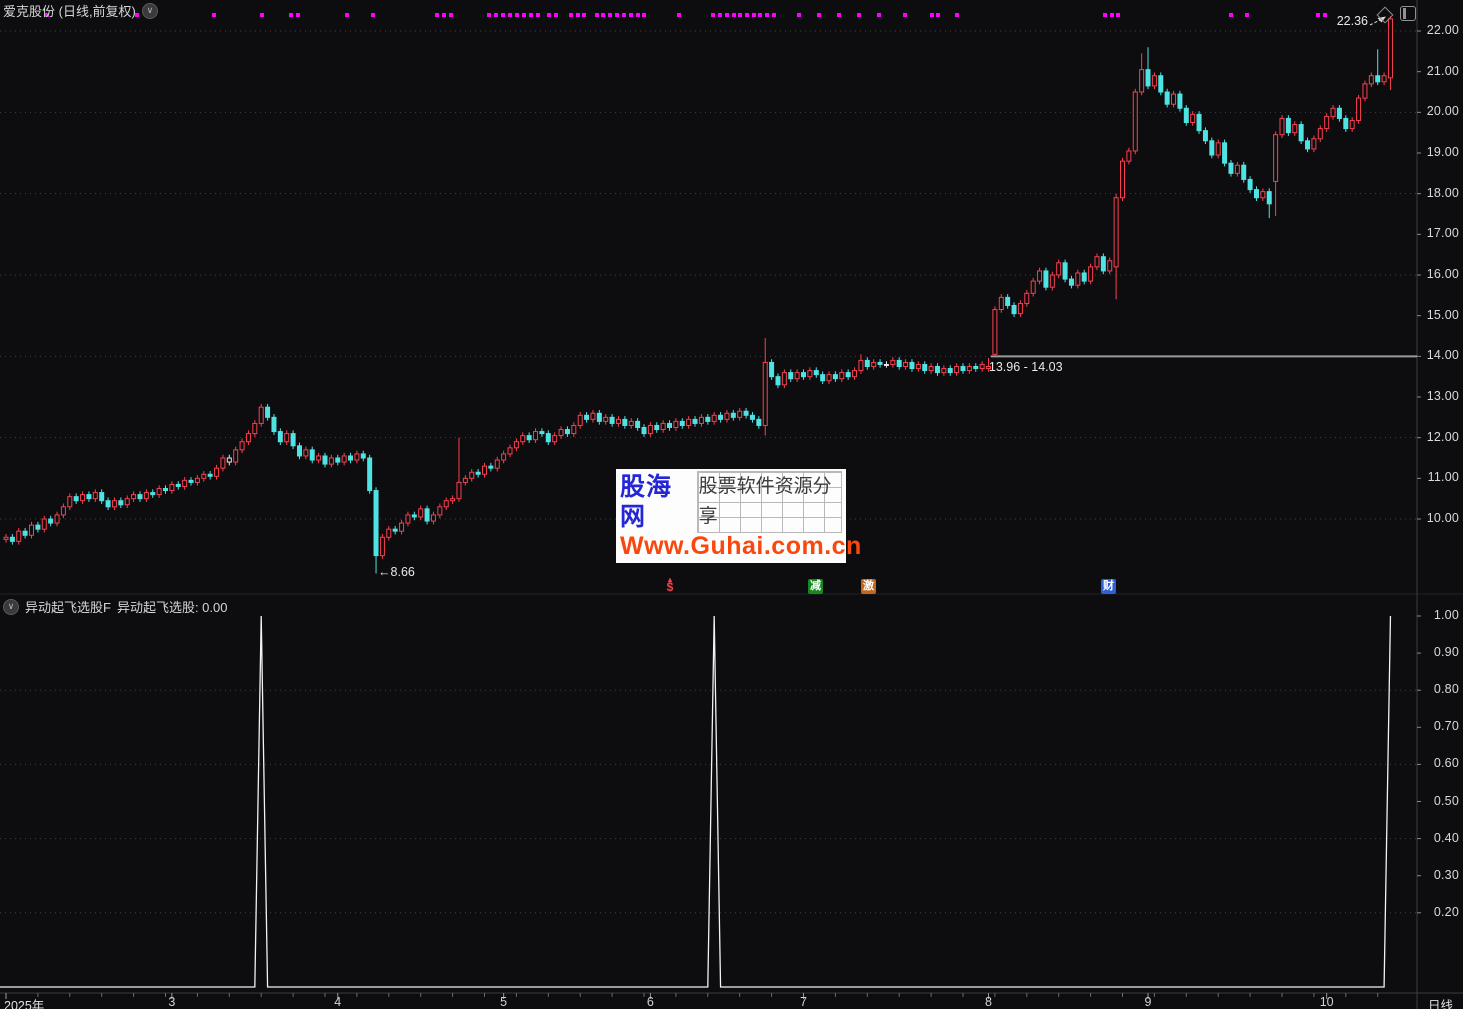  I want to click on price-tick-label: 16.00, so click(1442, 274).